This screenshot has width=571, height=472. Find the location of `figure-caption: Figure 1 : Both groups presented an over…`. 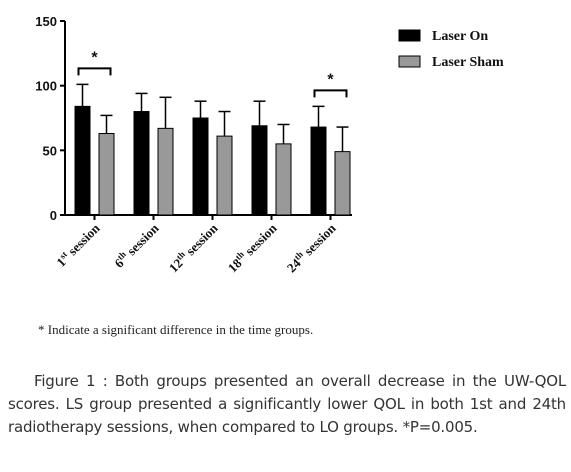

figure-caption: Figure 1 : Both groups presented an over… is located at coordinates (287, 404).